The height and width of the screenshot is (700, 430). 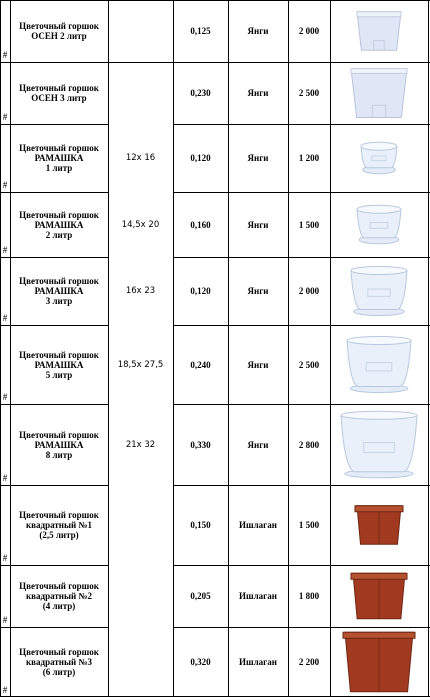 What do you see at coordinates (59, 662) in the screenshot?
I see `product-name: Цветочный горшок квадратный №3 (6 литр)` at bounding box center [59, 662].